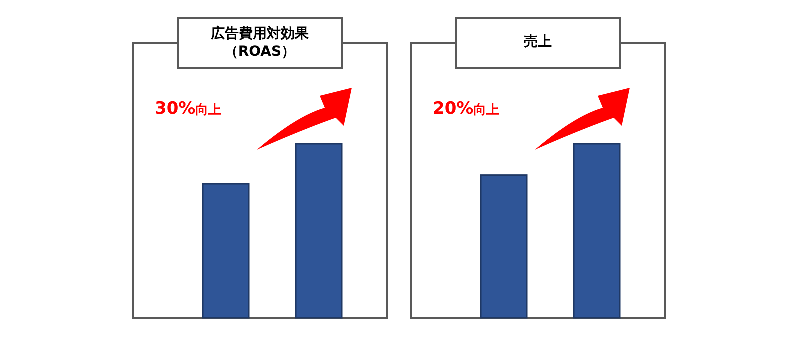 This screenshot has width=800, height=337. Describe the element at coordinates (466, 109) in the screenshot. I see `text: 20%向上` at that location.